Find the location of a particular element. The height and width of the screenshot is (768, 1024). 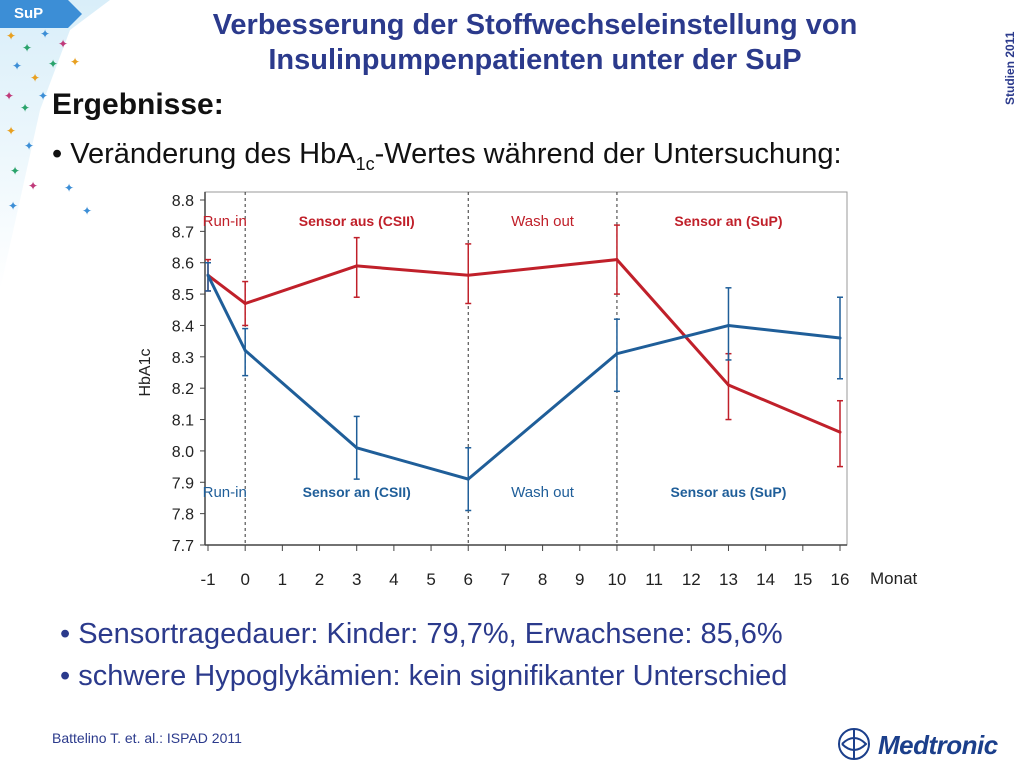

x-tick-label: 7 is located at coordinates (505, 579).